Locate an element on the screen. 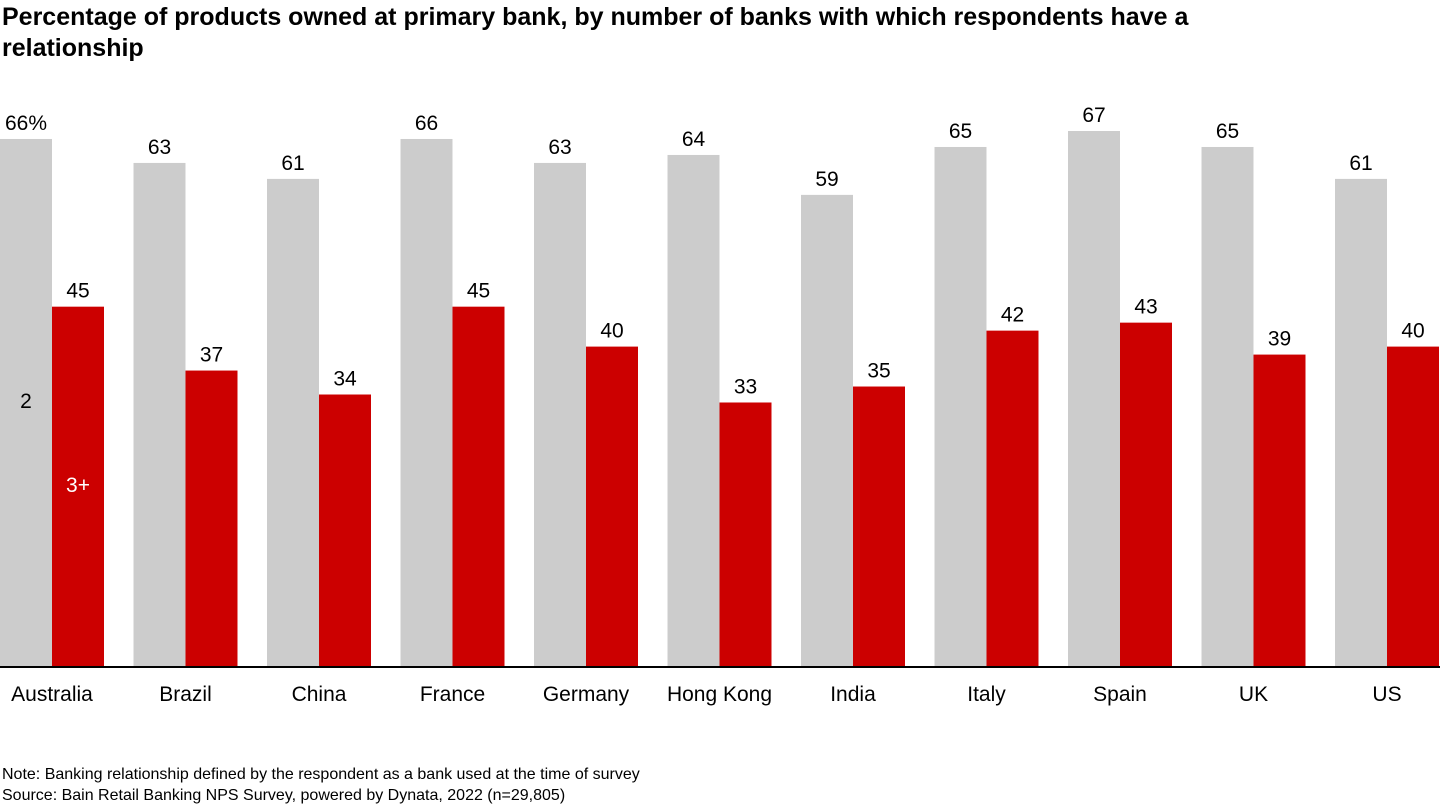 This screenshot has height=810, width=1440. data-label: 66 is located at coordinates (426, 123).